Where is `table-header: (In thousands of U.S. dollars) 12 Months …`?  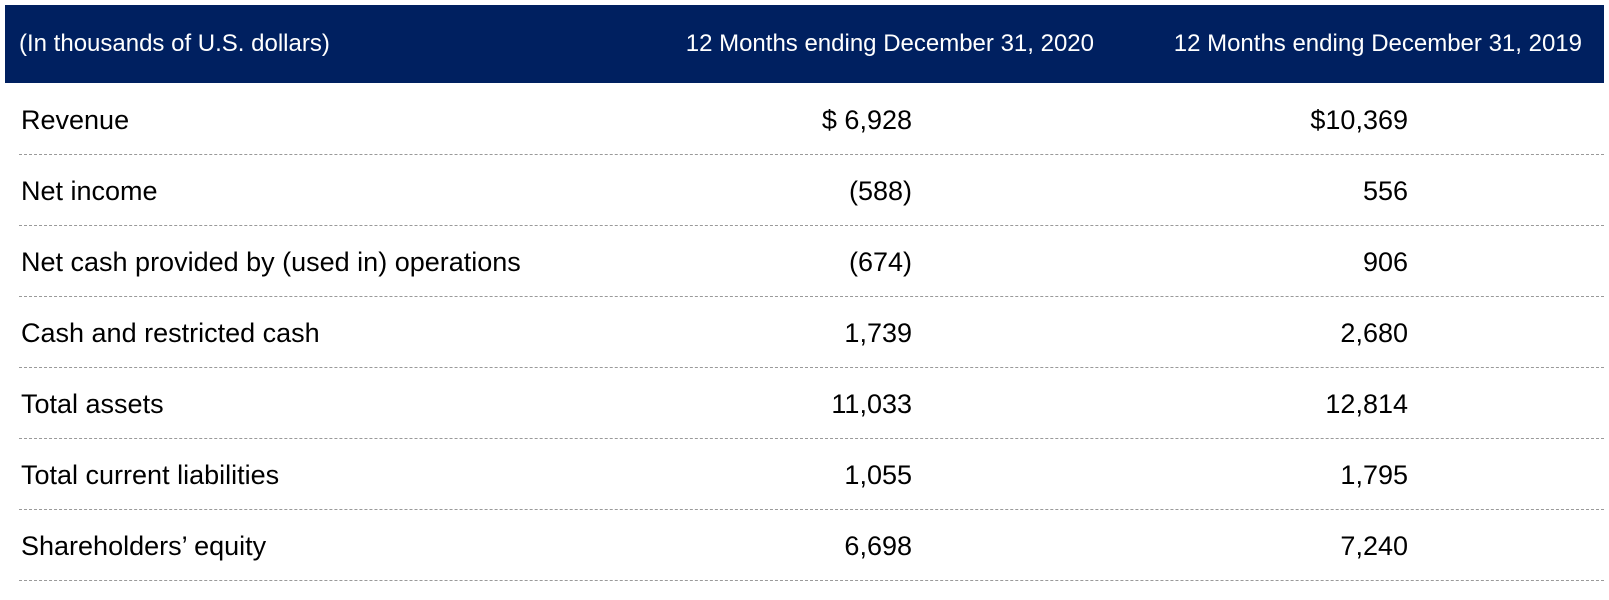
table-header: (In thousands of U.S. dollars) 12 Months … is located at coordinates (804, 44).